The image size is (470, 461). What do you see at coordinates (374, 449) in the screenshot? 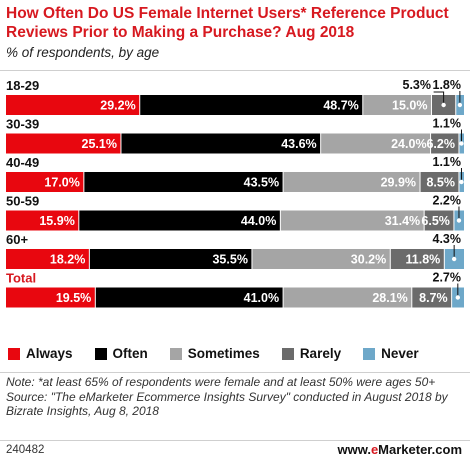
I see `brand-e: e` at bounding box center [374, 449].